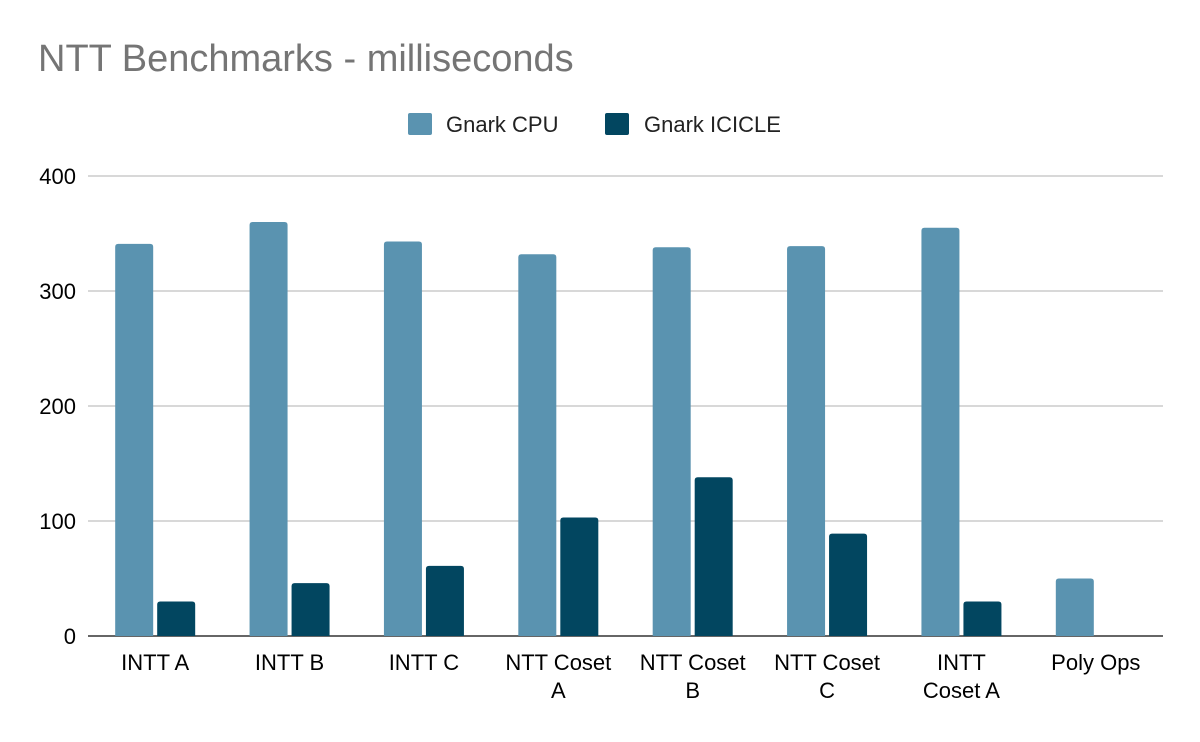 The height and width of the screenshot is (742, 1200). Describe the element at coordinates (57, 176) in the screenshot. I see `y-tick-label: 400` at that location.